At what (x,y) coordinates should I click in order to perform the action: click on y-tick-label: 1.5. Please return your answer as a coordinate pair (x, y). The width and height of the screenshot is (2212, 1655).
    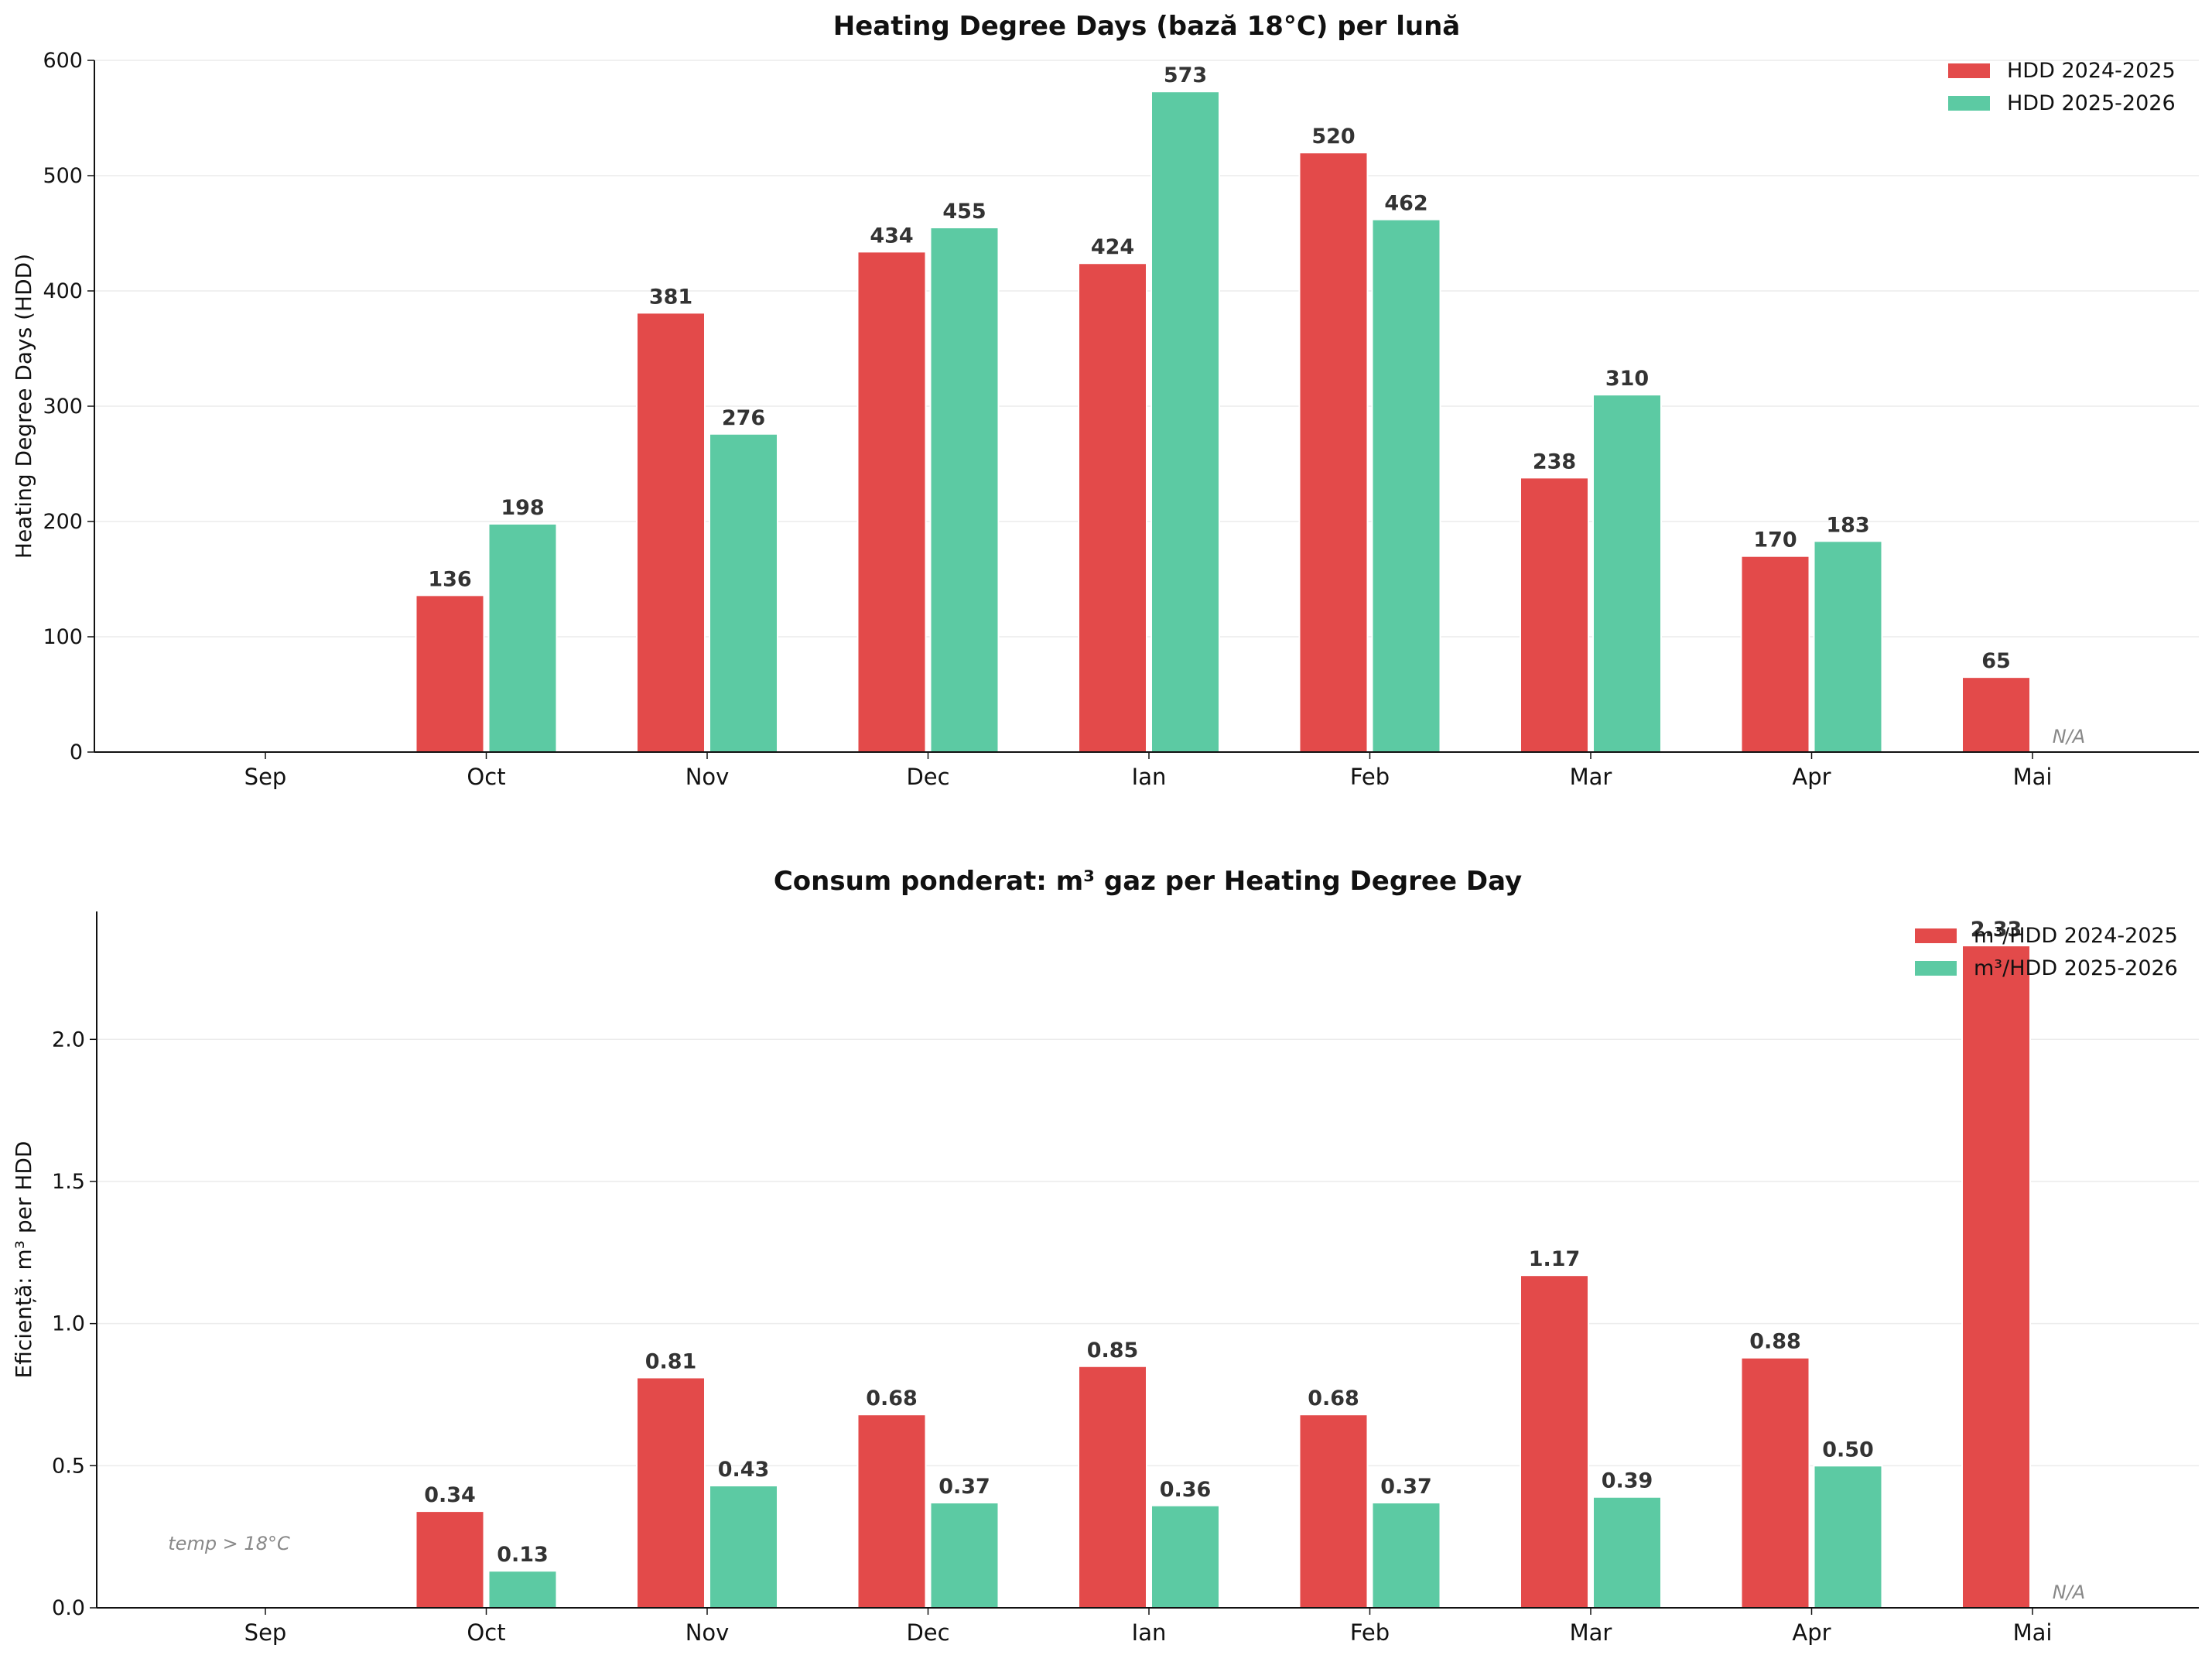
    Looking at the image, I should click on (68, 1182).